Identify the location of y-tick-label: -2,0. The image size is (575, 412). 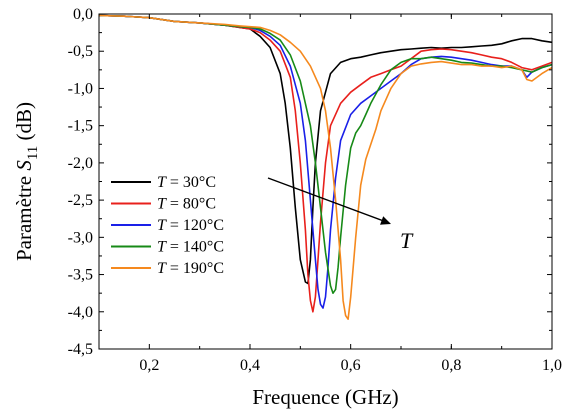
(80, 163).